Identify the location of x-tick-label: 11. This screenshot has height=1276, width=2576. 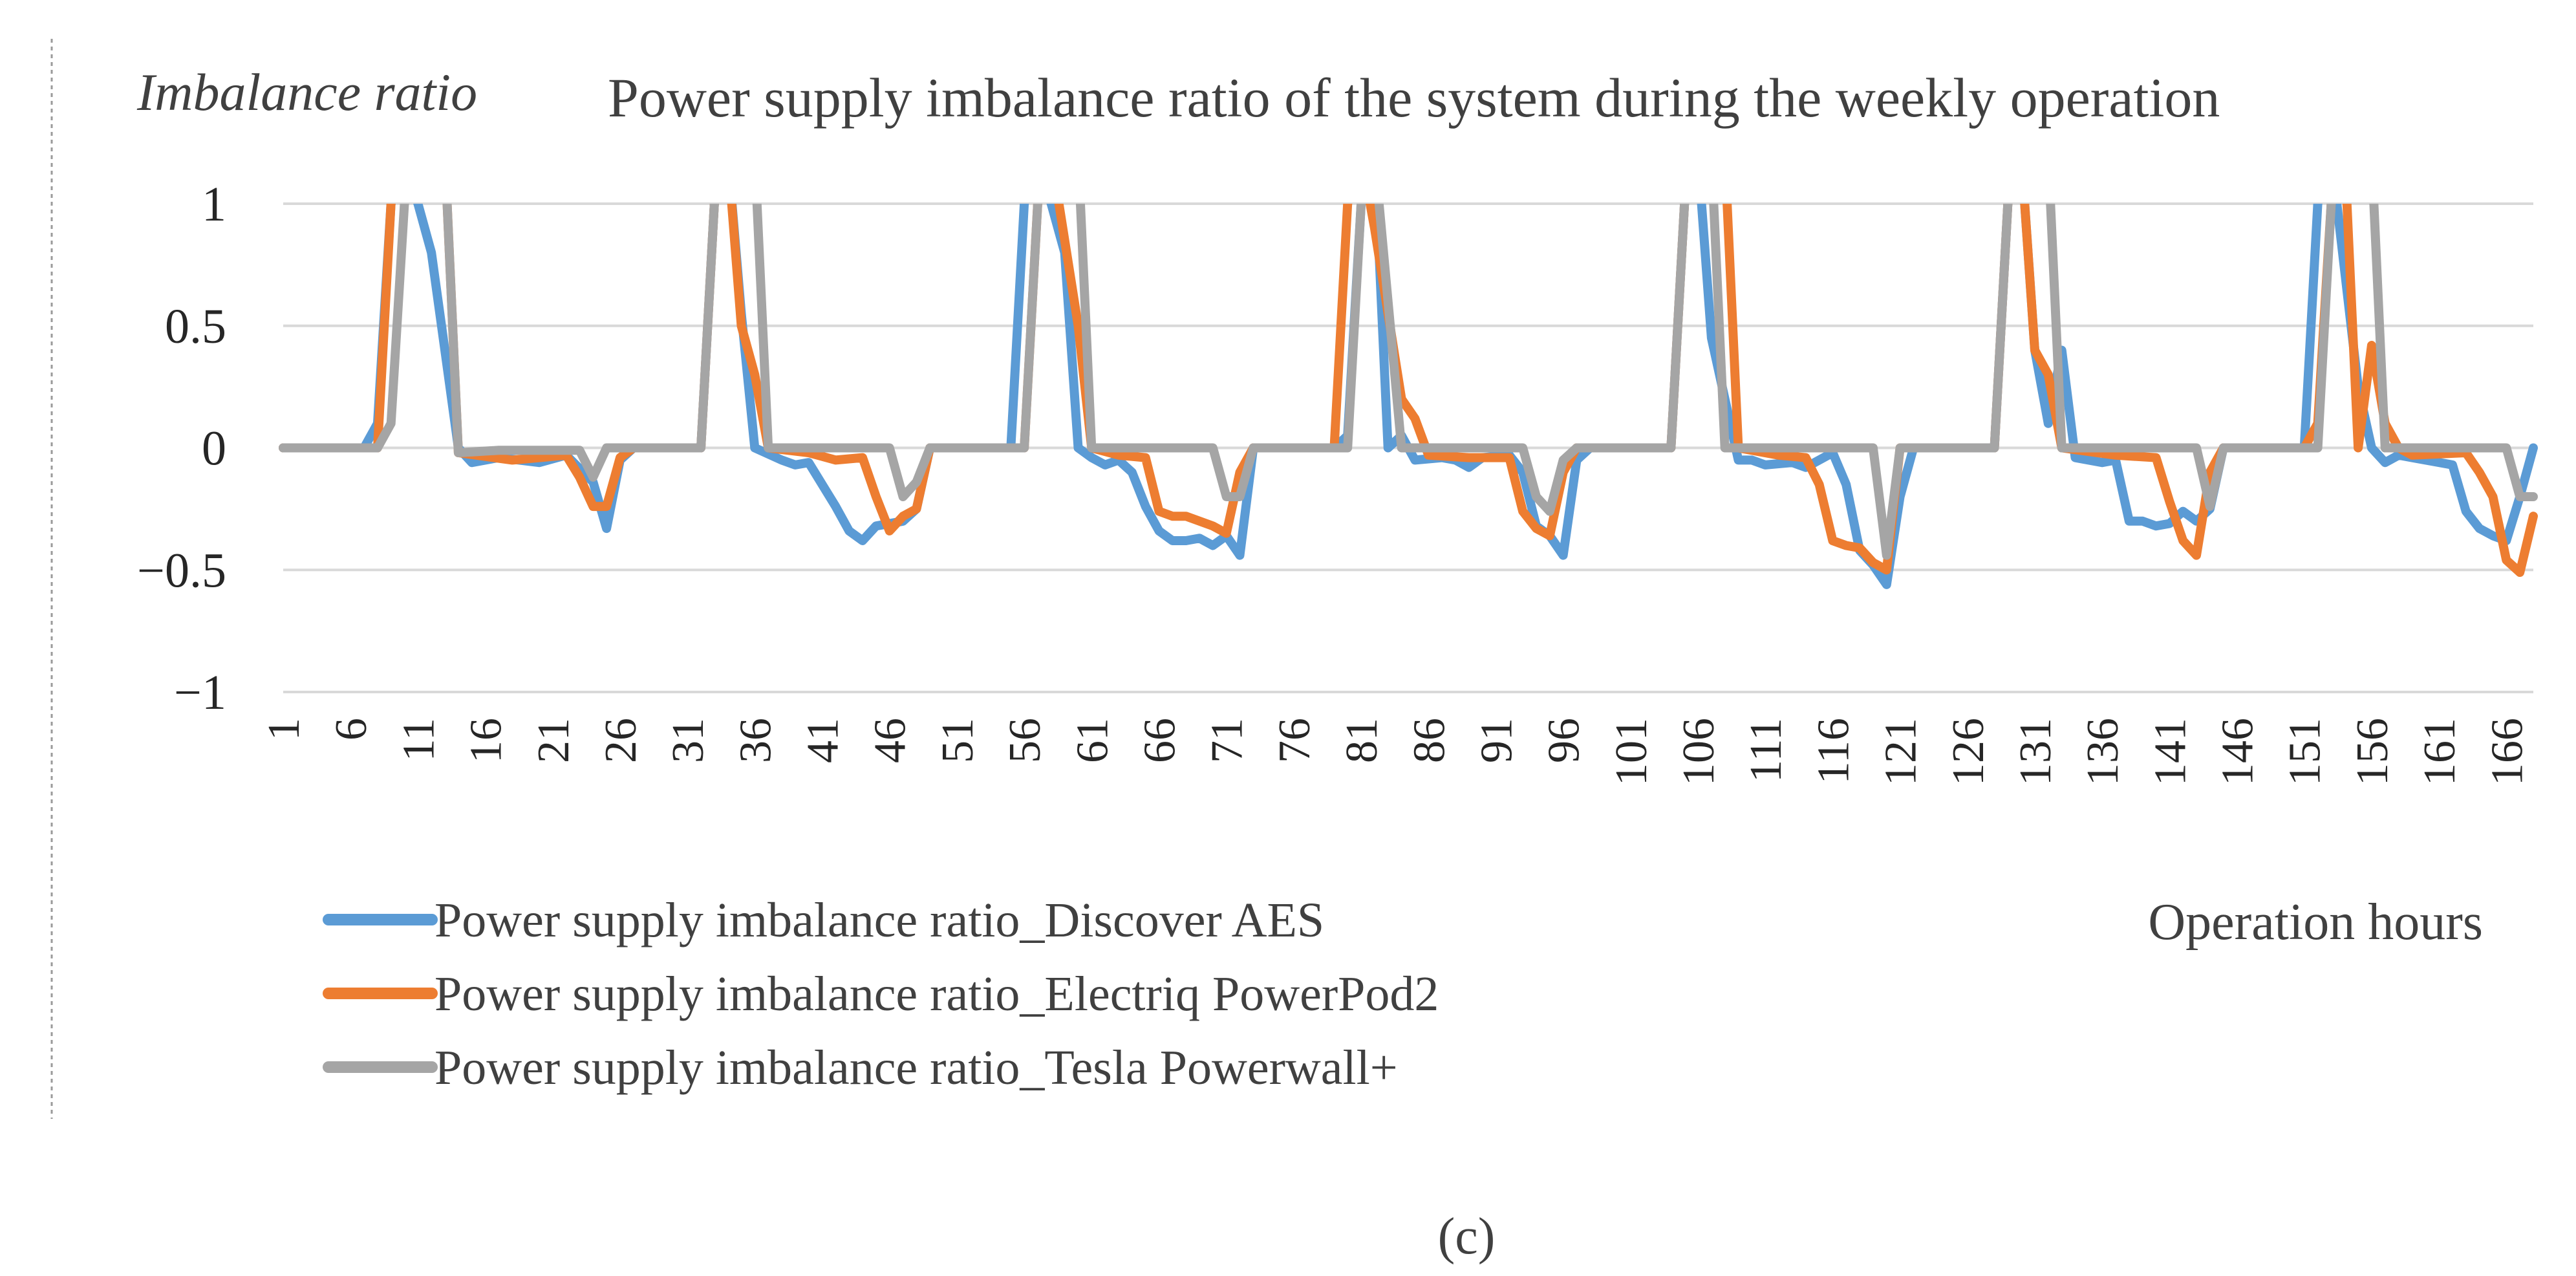
(419, 739).